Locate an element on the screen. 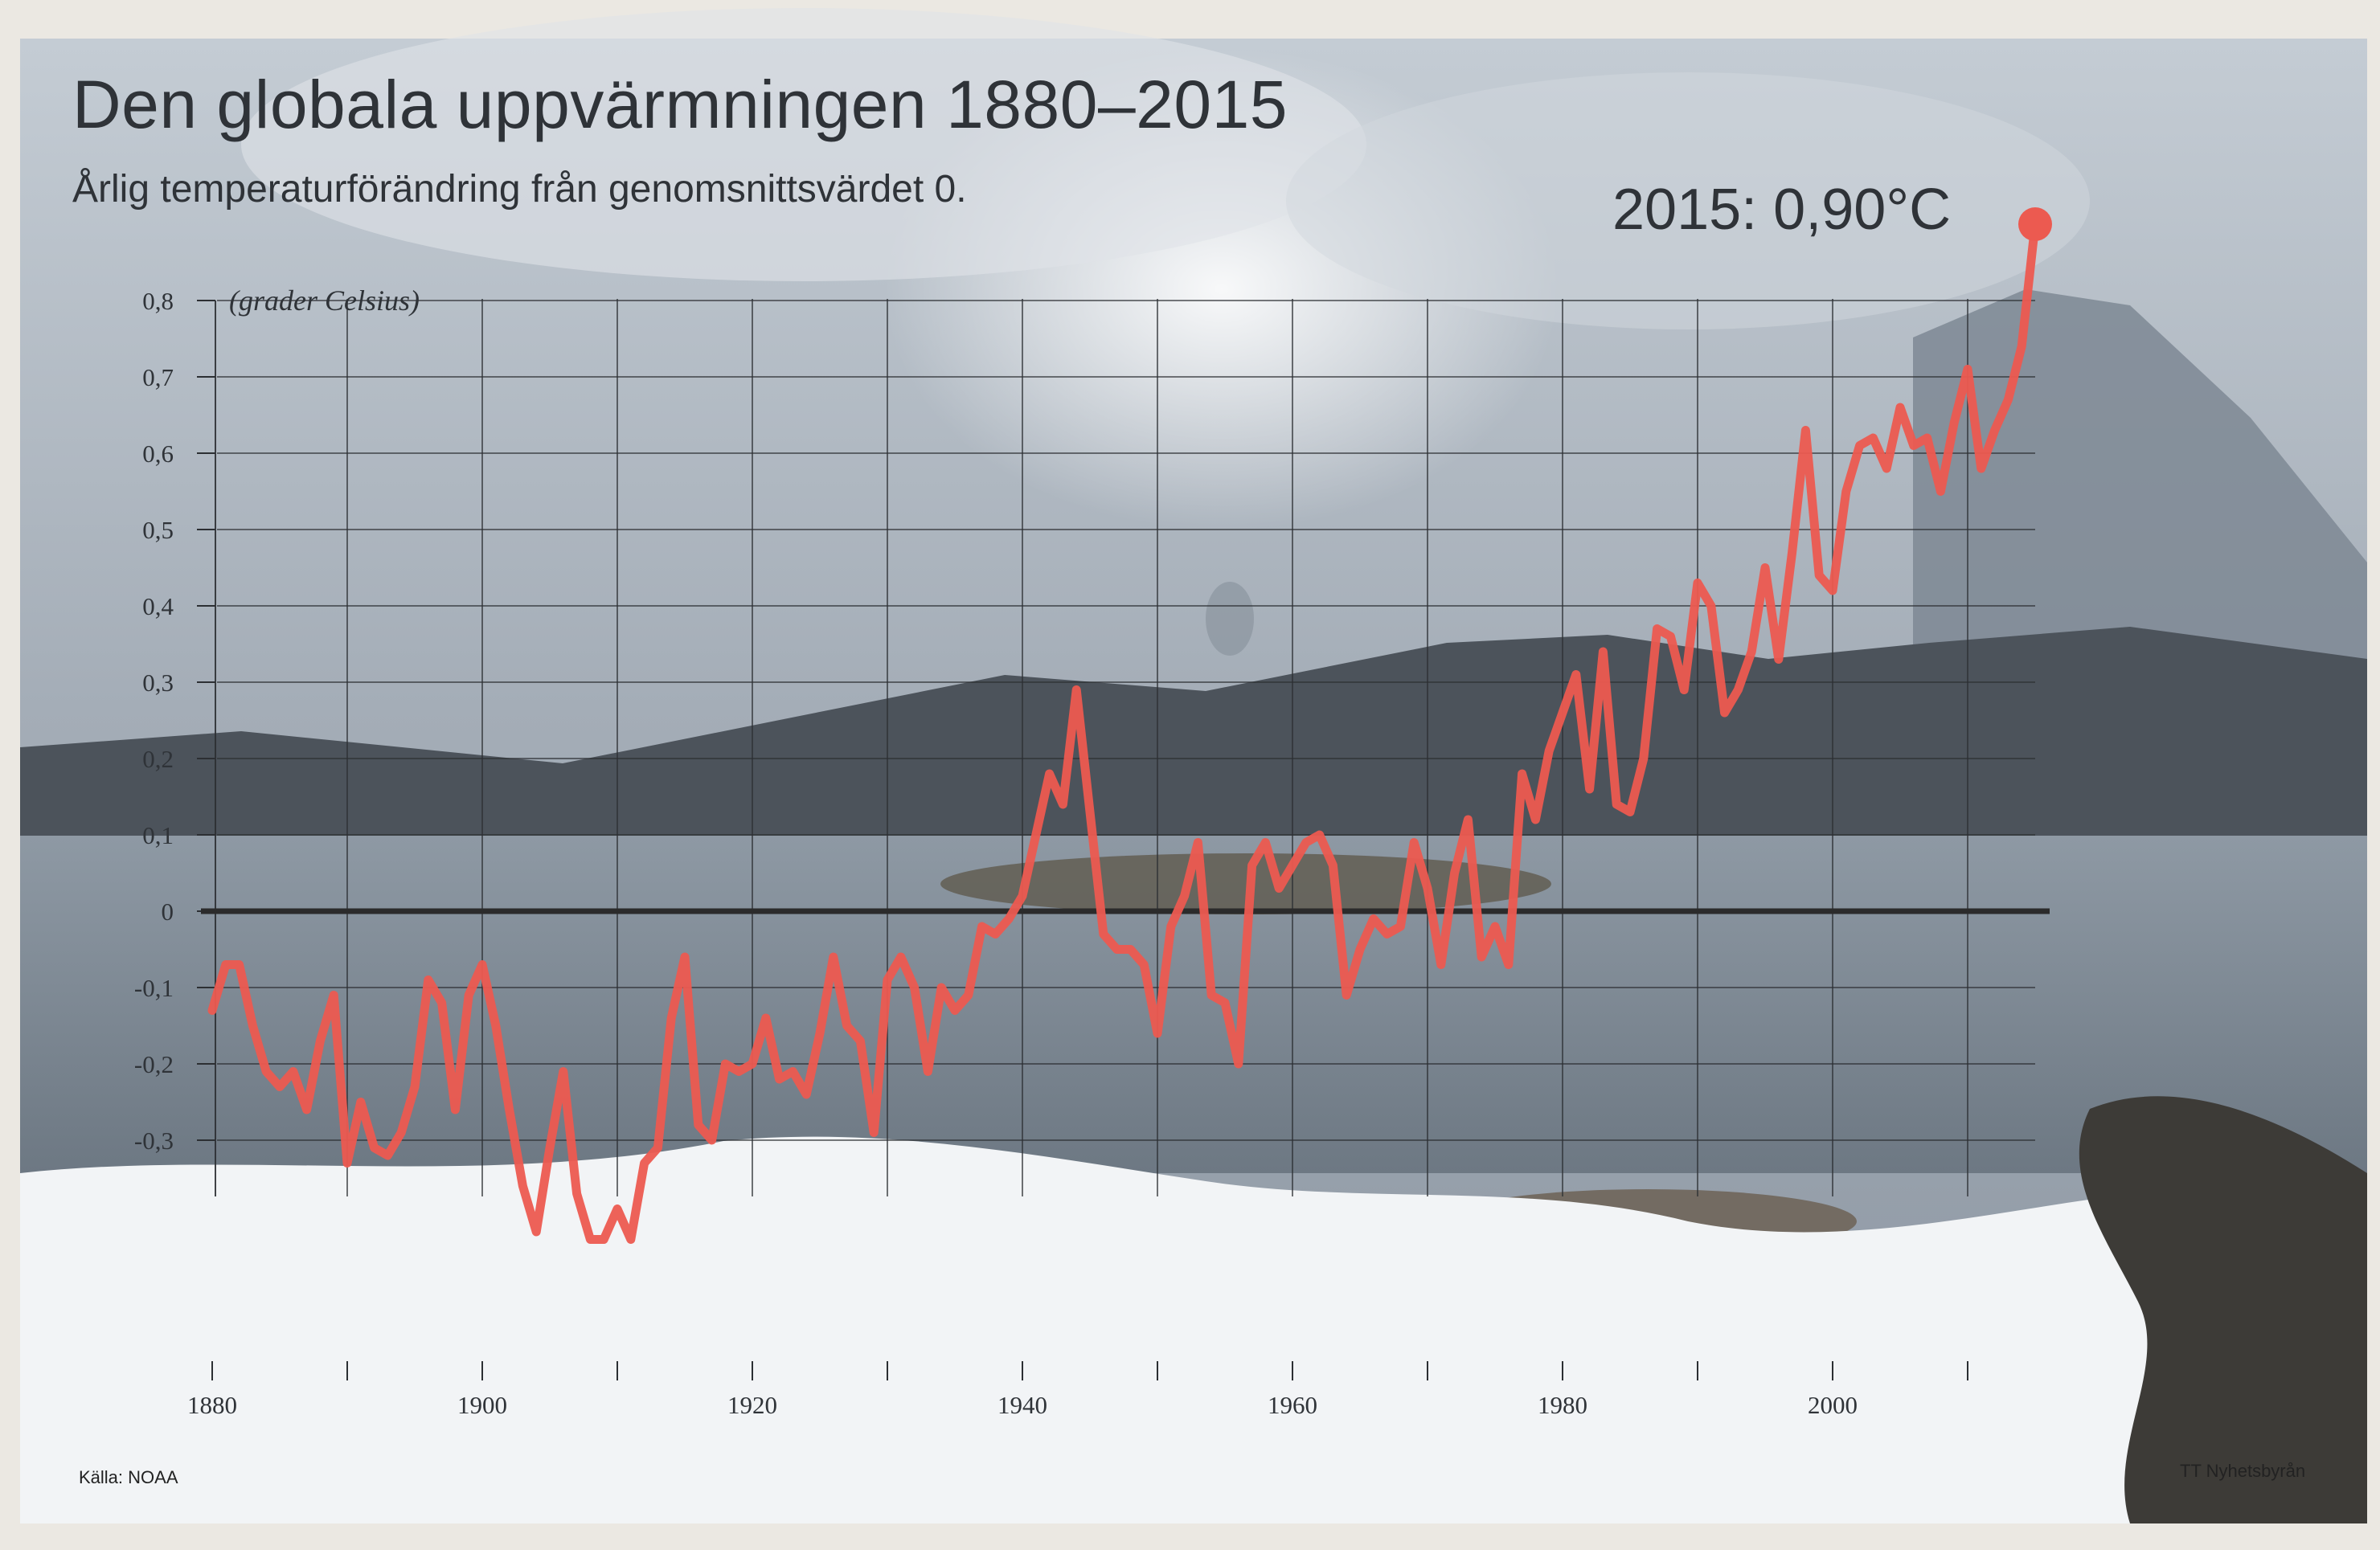 Image resolution: width=2380 pixels, height=1550 pixels. y-tick-label: 0,1 is located at coordinates (158, 835).